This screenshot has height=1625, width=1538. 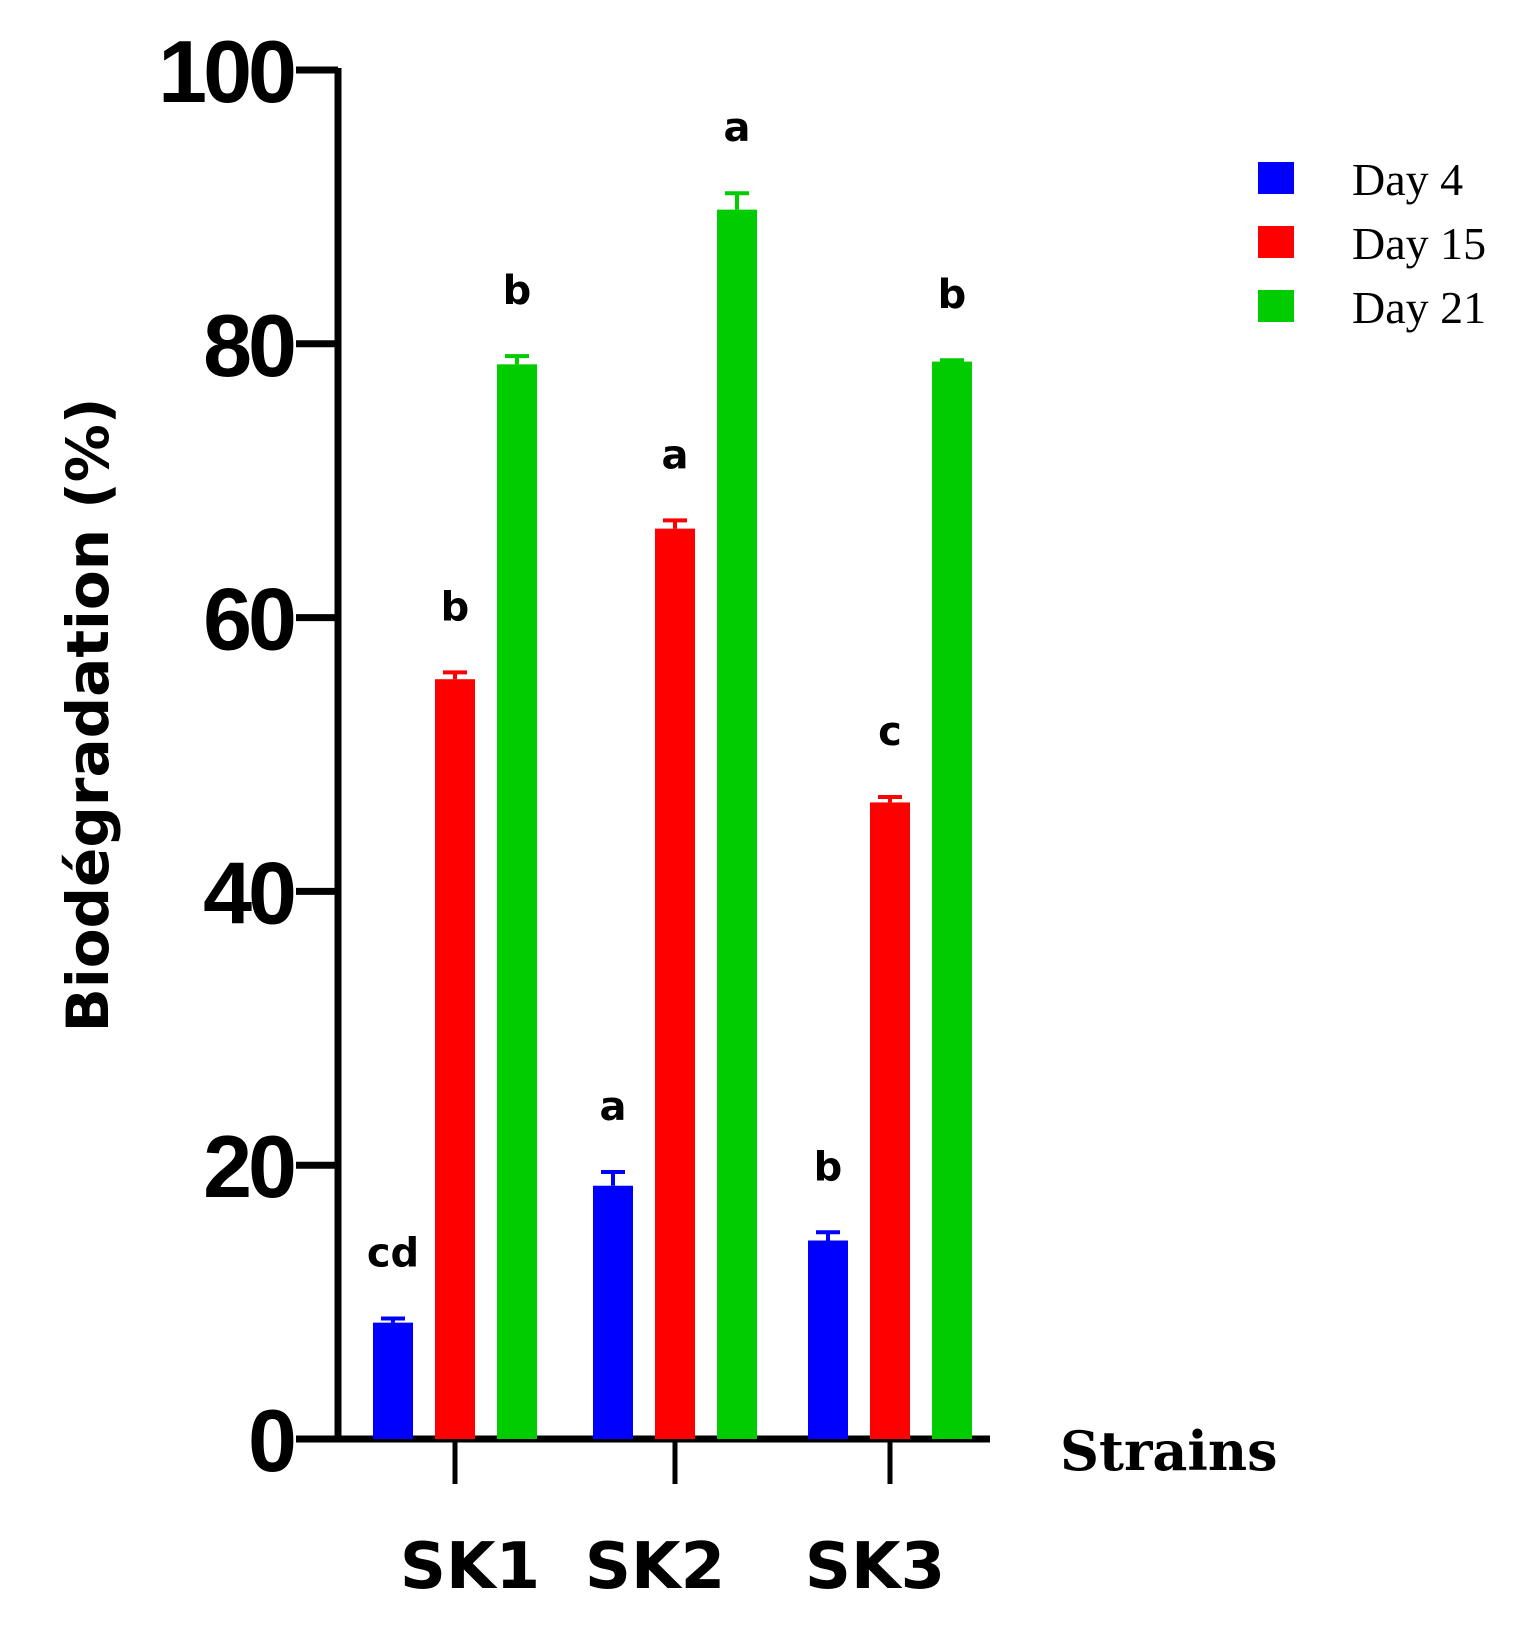 What do you see at coordinates (1419, 307) in the screenshot?
I see `legend-label: Day 21` at bounding box center [1419, 307].